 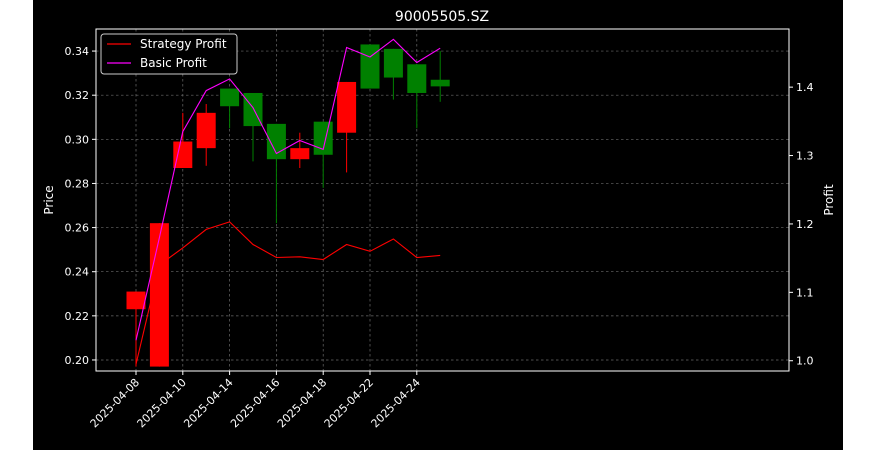 I want to click on y-left-tick-label: 0.34, so click(x=77, y=51).